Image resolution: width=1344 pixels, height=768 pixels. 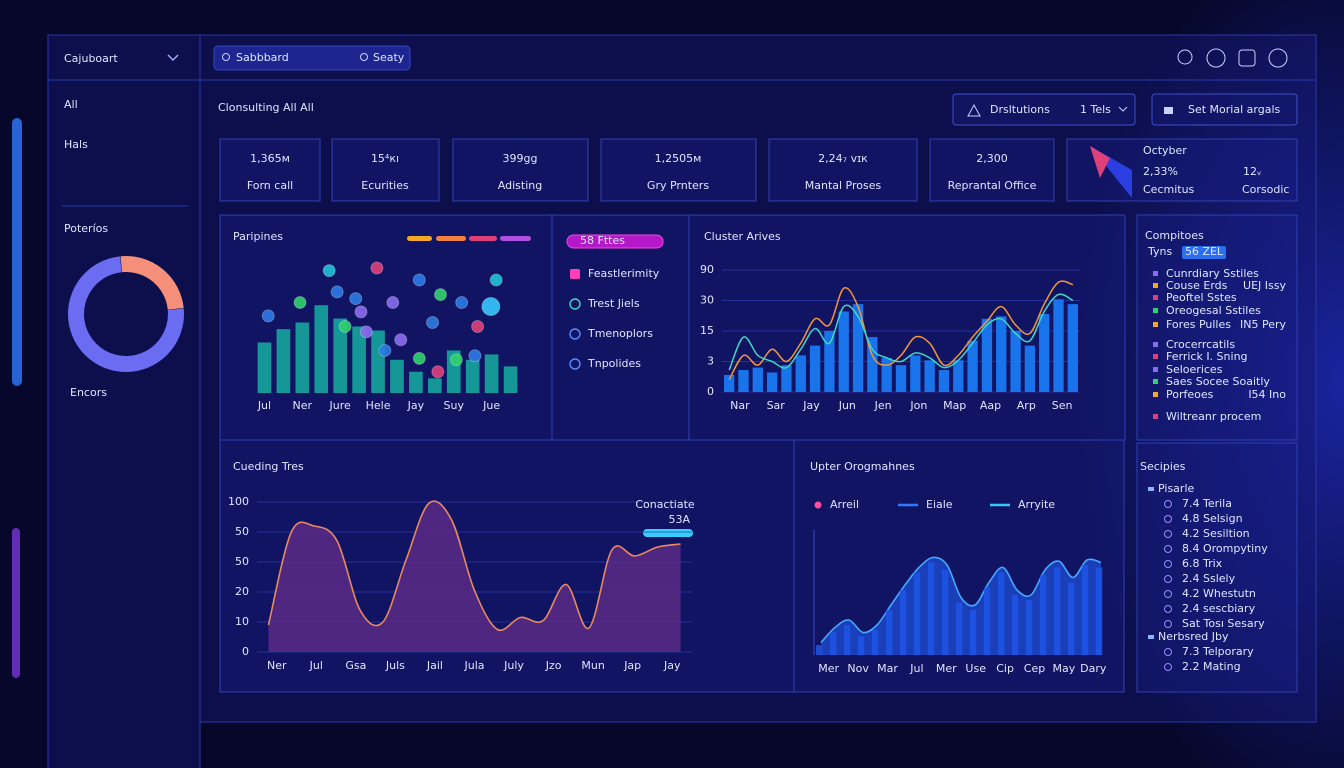 I want to click on y-tick-label: 15, so click(x=707, y=330).